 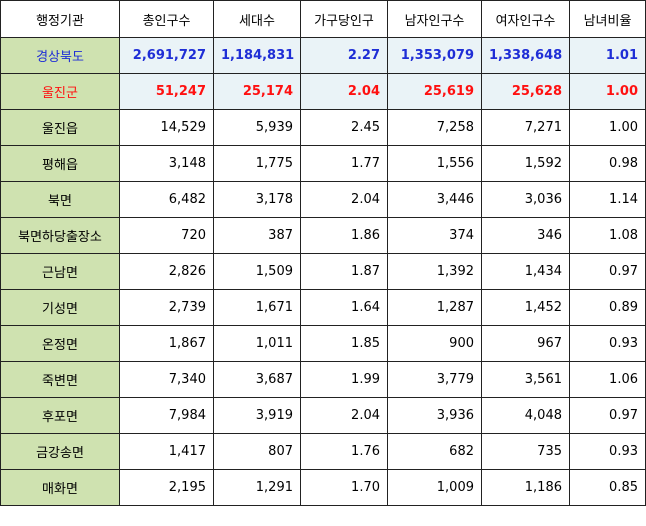 I want to click on header-per-household: 가구당인구, so click(x=344, y=19).